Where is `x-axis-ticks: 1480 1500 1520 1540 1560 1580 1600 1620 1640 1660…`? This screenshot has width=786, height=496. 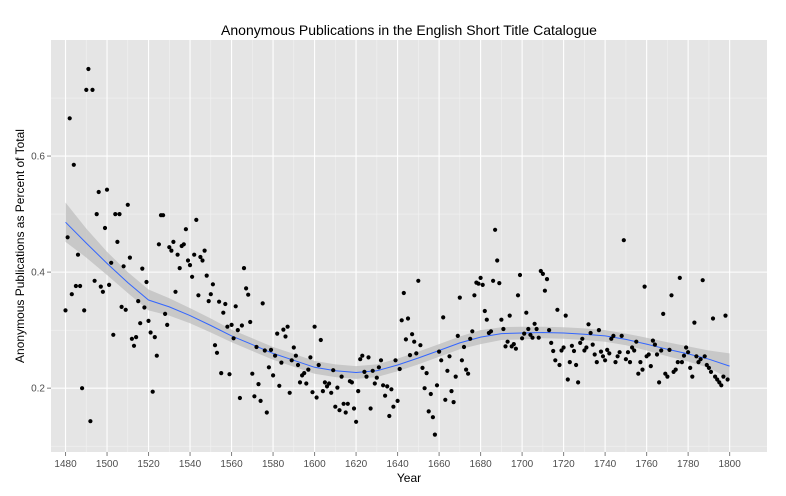
x-axis-ticks: 1480 1500 1520 1540 1560 1580 1600 1620 1640 1660… is located at coordinates (397, 461).